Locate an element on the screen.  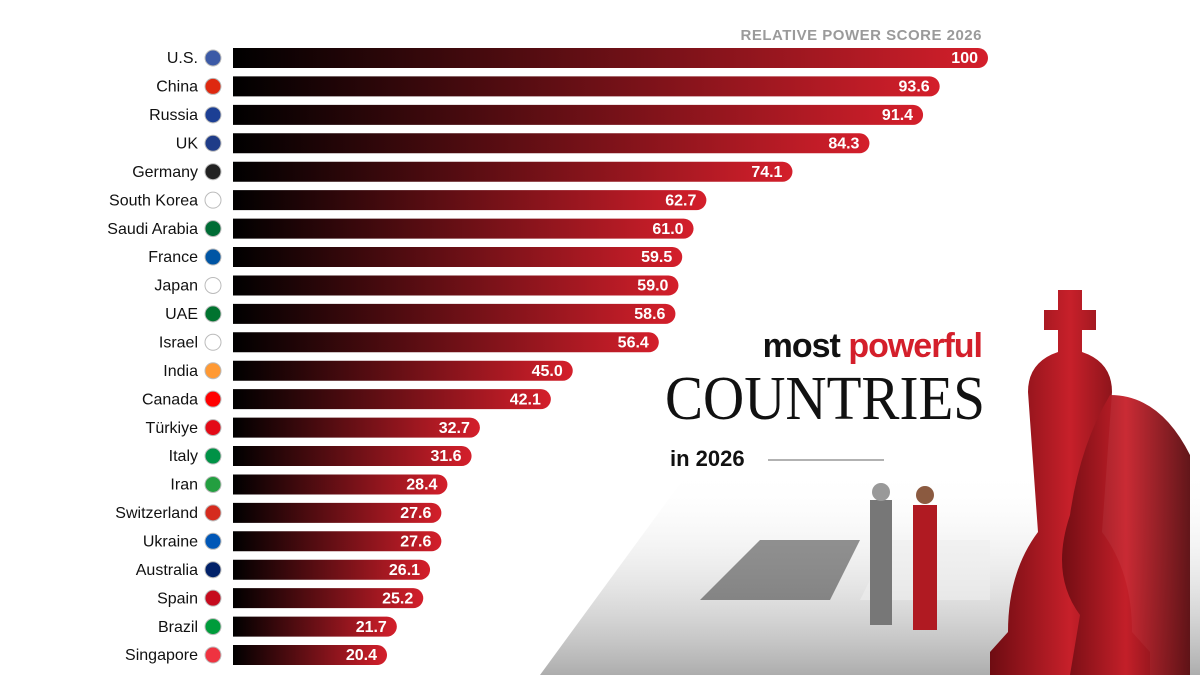
value-label: 31.6 is located at coordinates (445, 456).